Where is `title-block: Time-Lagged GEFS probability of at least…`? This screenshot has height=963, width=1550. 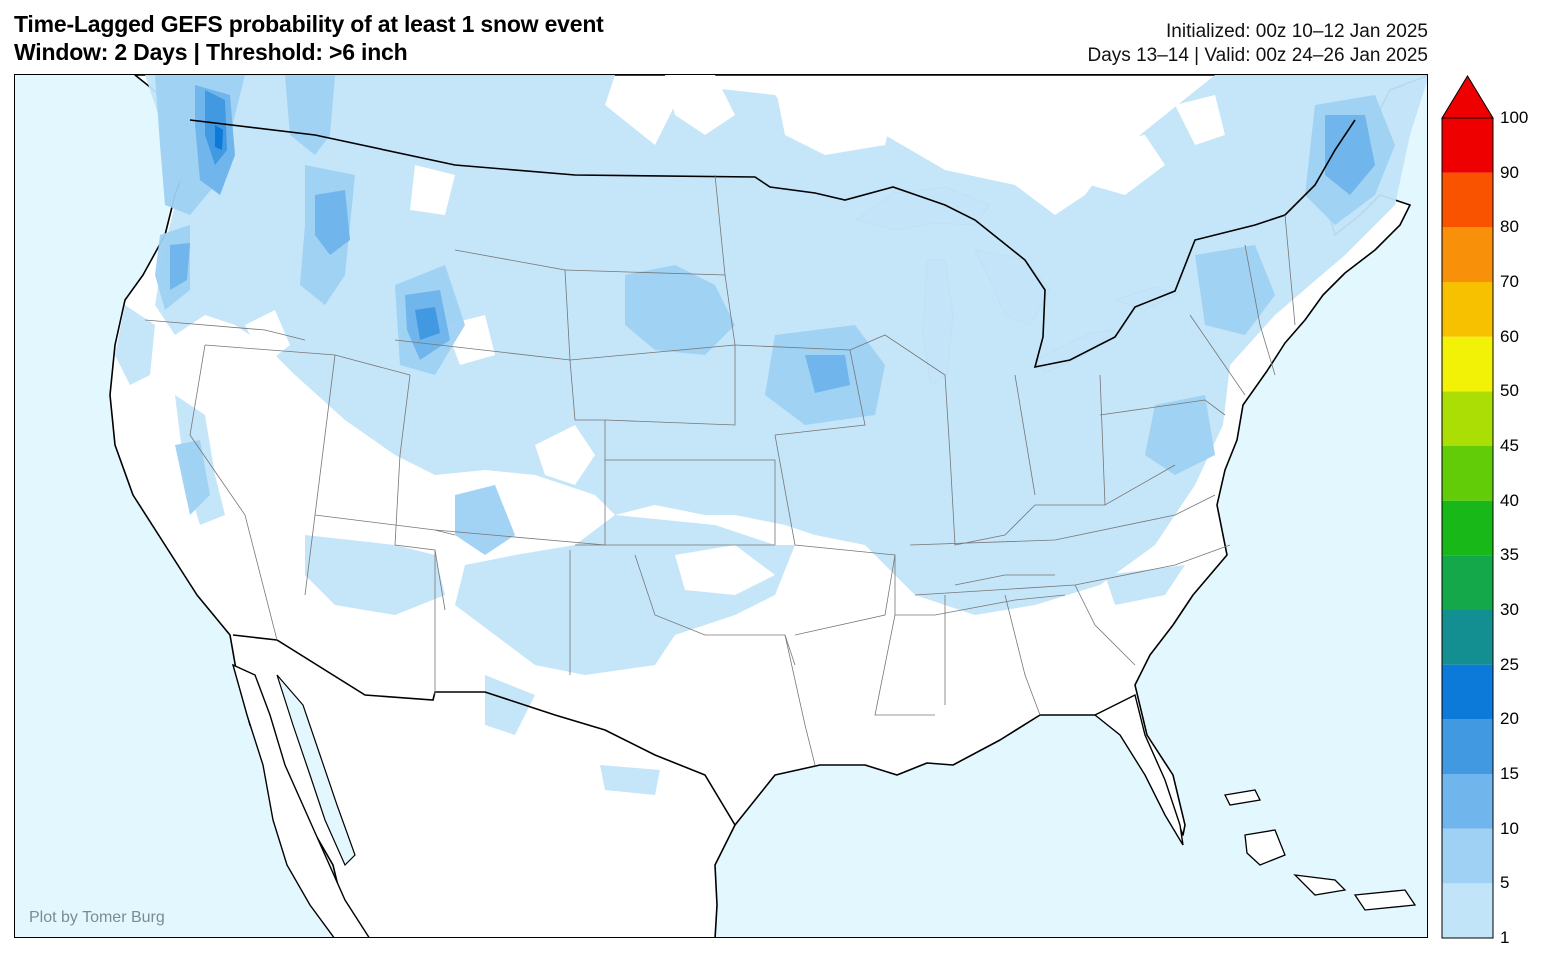 title-block: Time-Lagged GEFS probability of at least… is located at coordinates (309, 38).